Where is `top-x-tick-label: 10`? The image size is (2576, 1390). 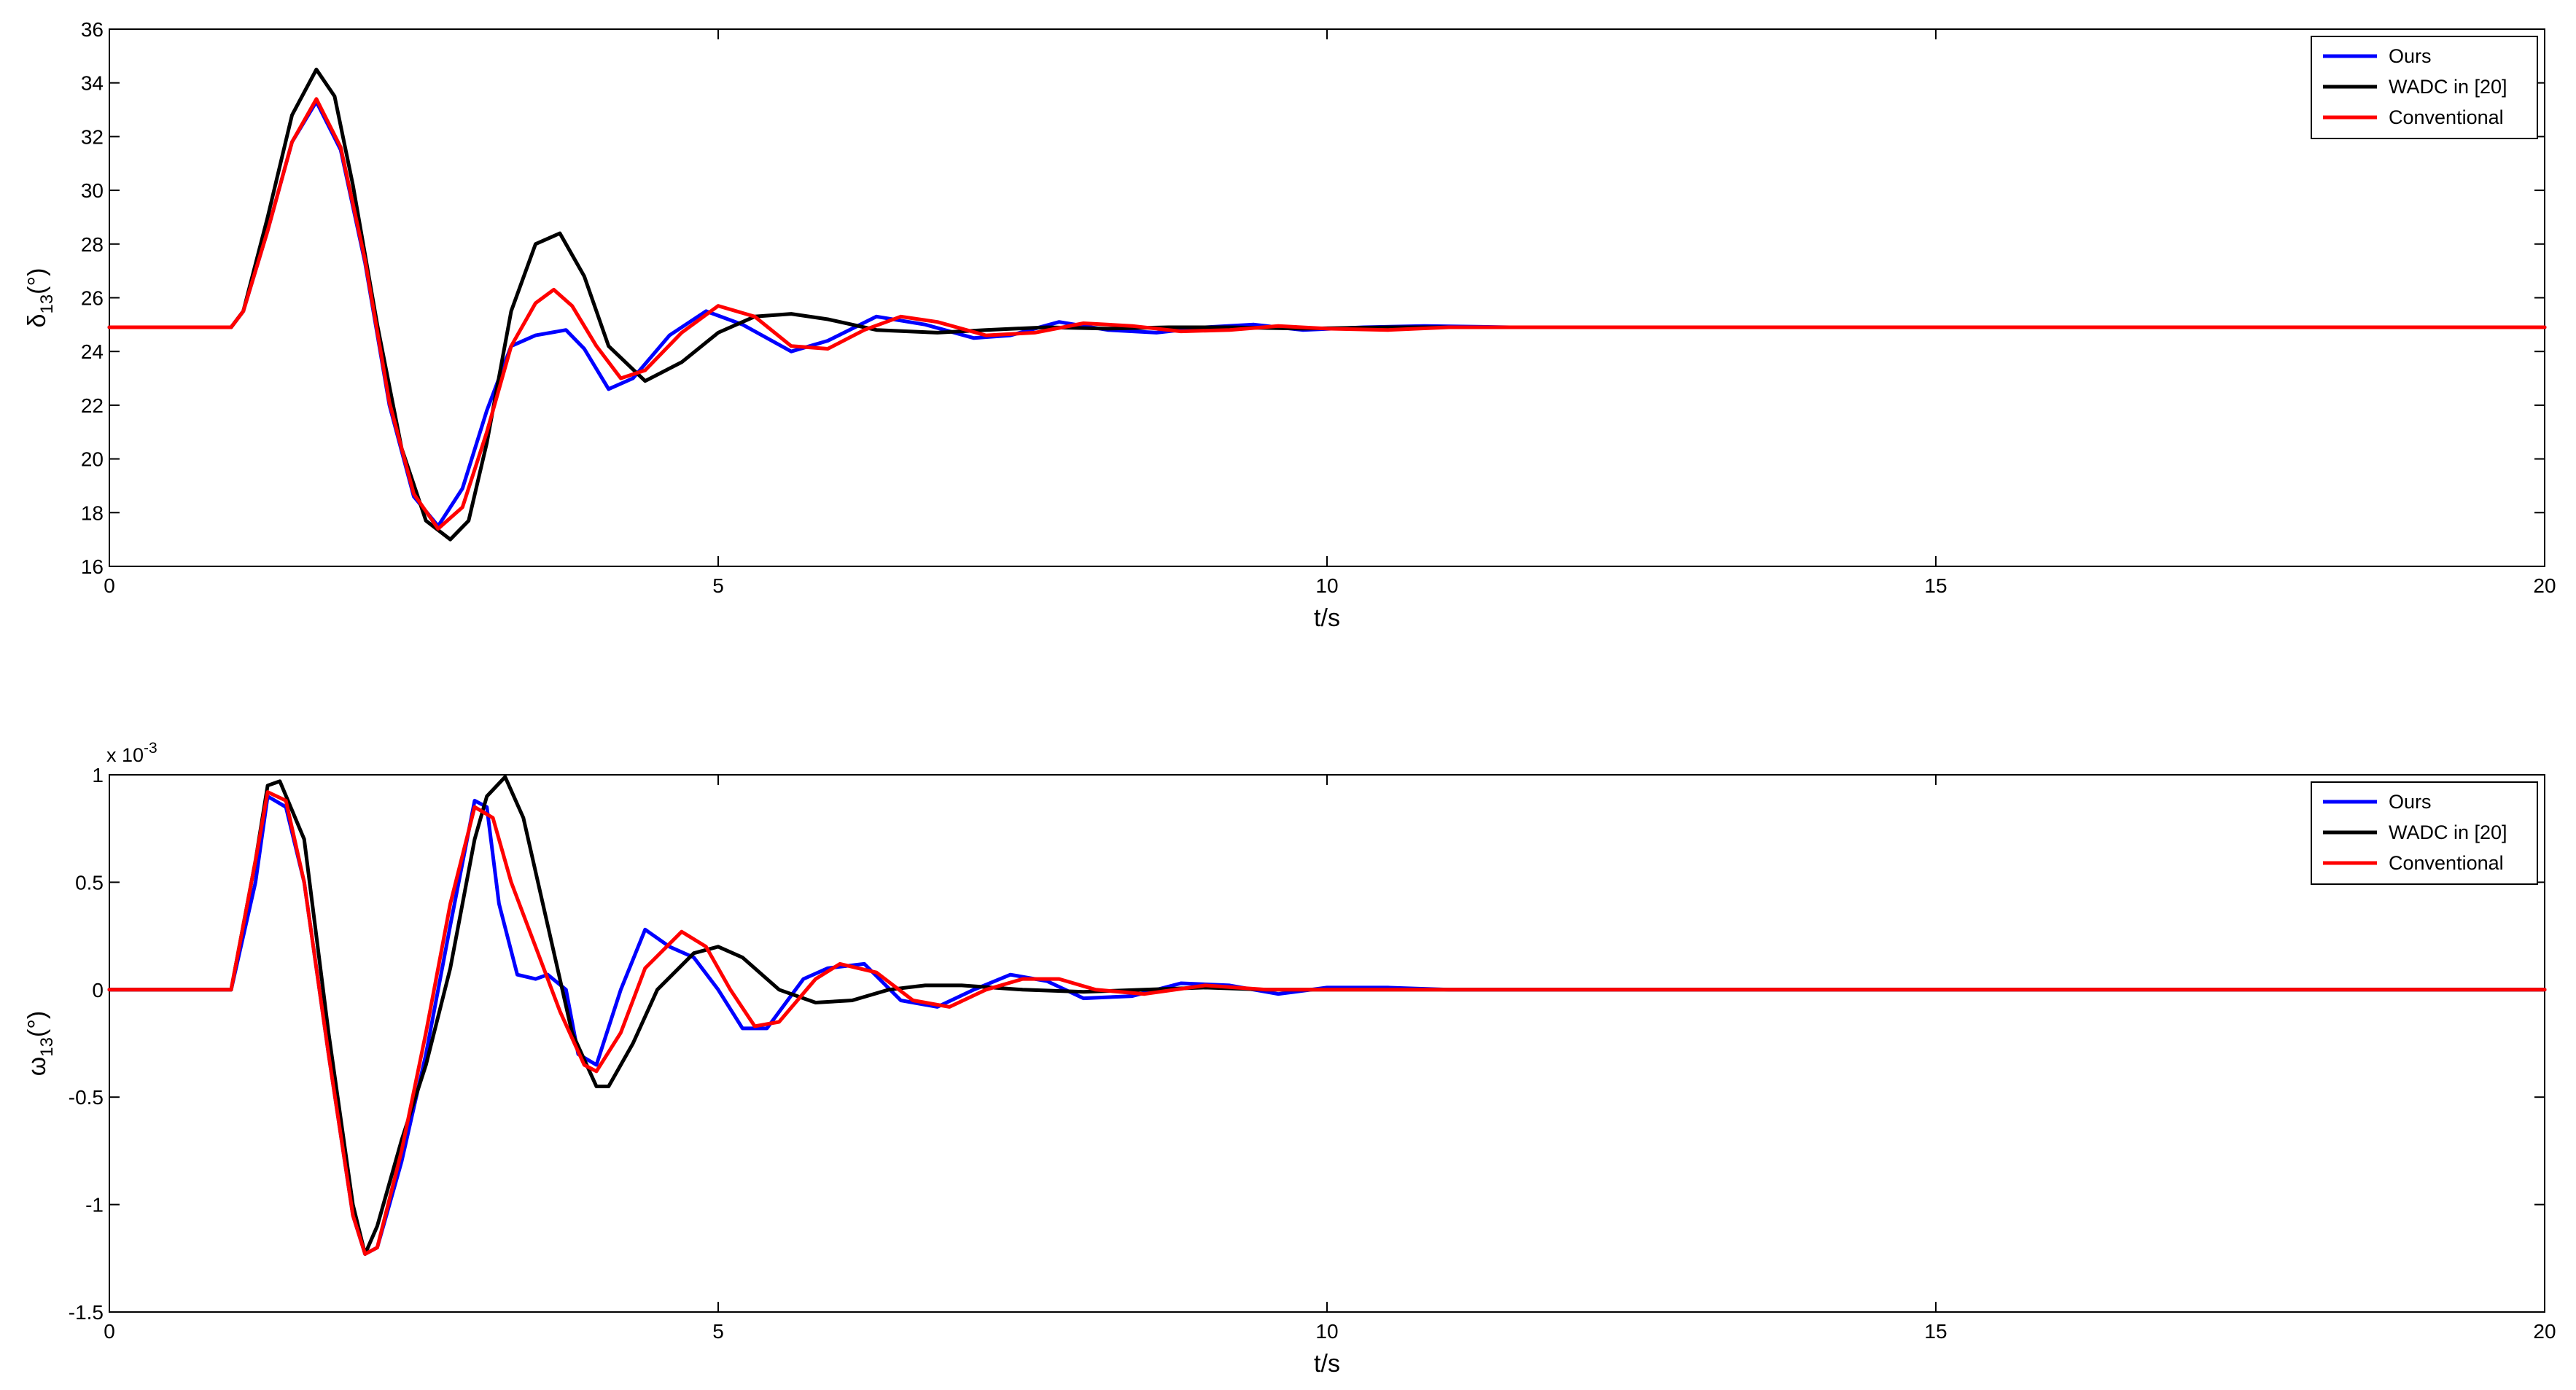
top-x-tick-label: 10 is located at coordinates (1326, 585).